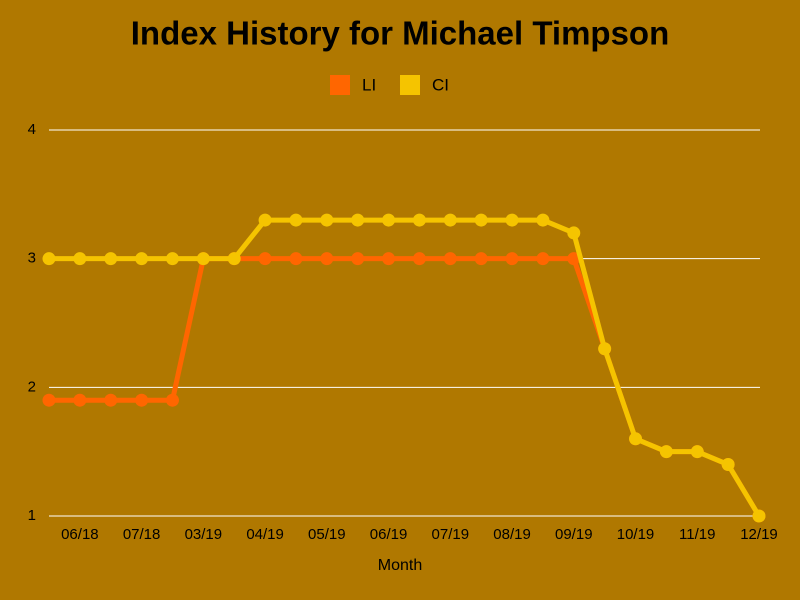  I want to click on chart-title: Index History for Michael Timpson, so click(400, 33).